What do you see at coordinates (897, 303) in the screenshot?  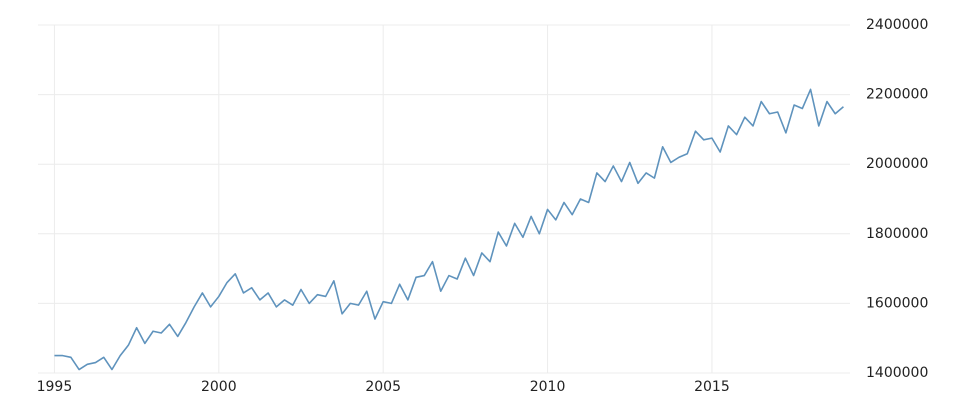 I see `y-tick-label: 1600000` at bounding box center [897, 303].